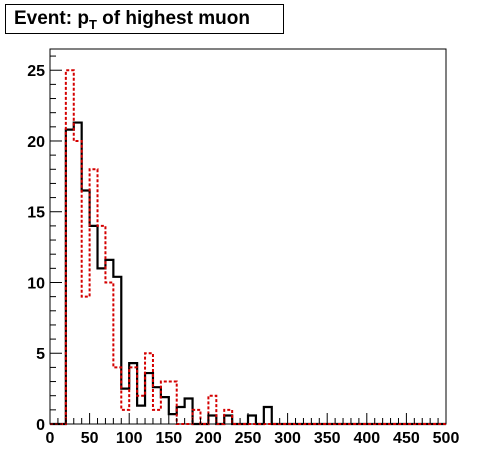  What do you see at coordinates (208, 438) in the screenshot?
I see `x-tick-label: 200` at bounding box center [208, 438].